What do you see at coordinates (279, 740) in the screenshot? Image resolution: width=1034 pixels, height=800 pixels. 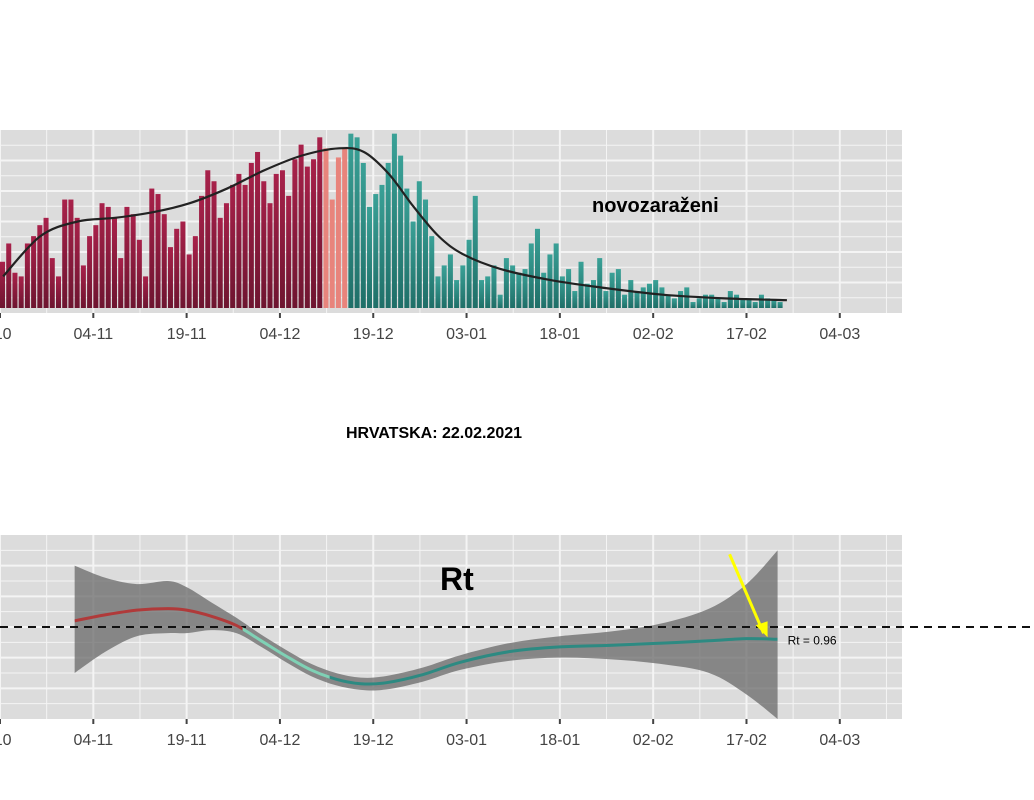 I see `x-tick-label: 04-12` at bounding box center [279, 740].